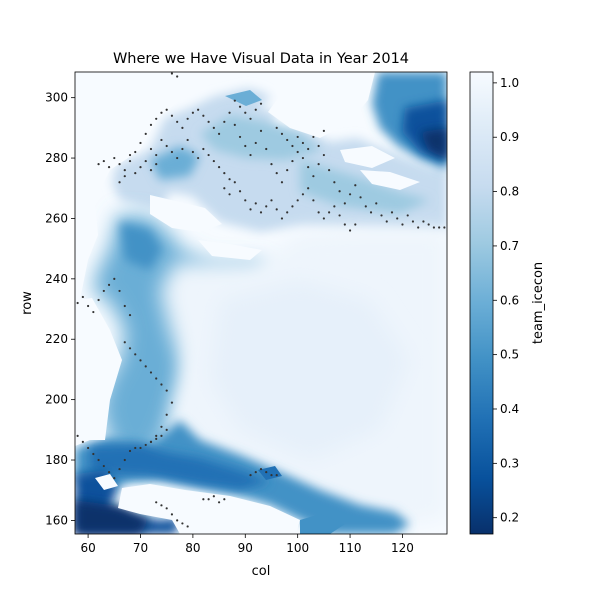 This screenshot has width=600, height=604. Describe the element at coordinates (261, 571) in the screenshot. I see `x-axis-label: col` at that location.